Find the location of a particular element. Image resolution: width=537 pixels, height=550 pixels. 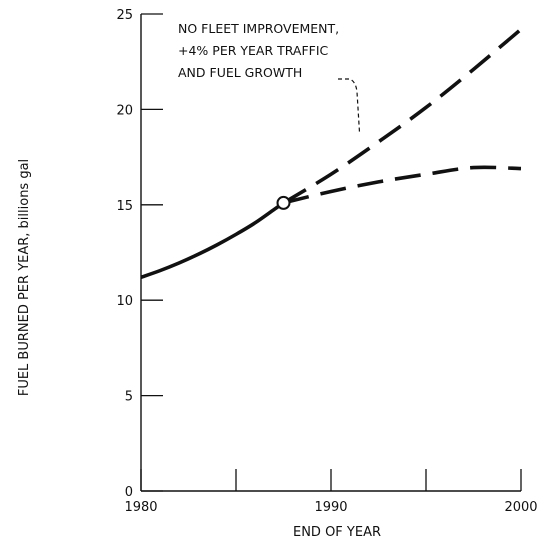

baseline-solid-line is located at coordinates (212, 240).